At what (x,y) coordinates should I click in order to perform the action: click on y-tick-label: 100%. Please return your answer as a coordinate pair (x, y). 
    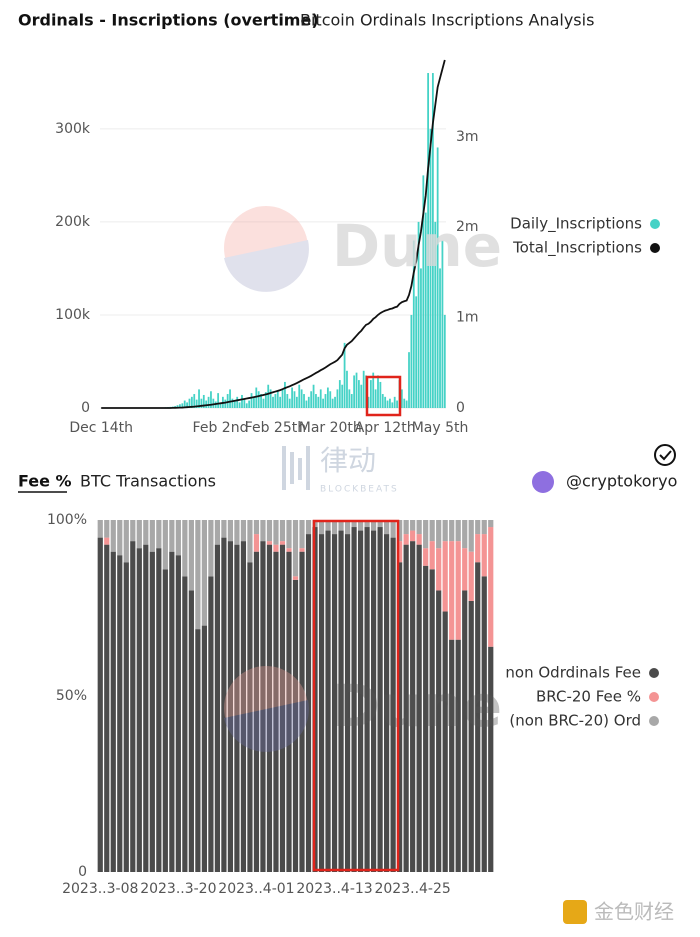
    Looking at the image, I should click on (67, 520).